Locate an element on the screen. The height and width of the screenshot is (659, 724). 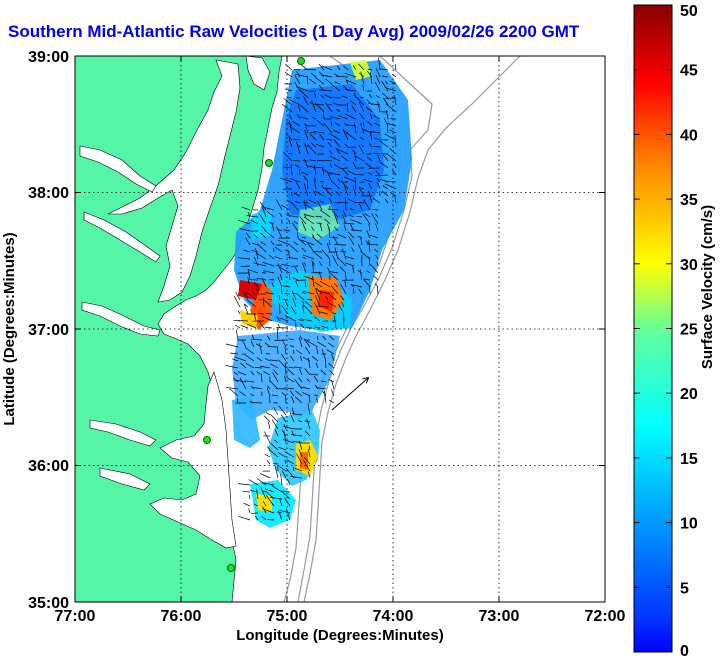
longitude-ticks: 77:00 76:00 75:00 74:00 73:00 72:00 is located at coordinates (340, 616).